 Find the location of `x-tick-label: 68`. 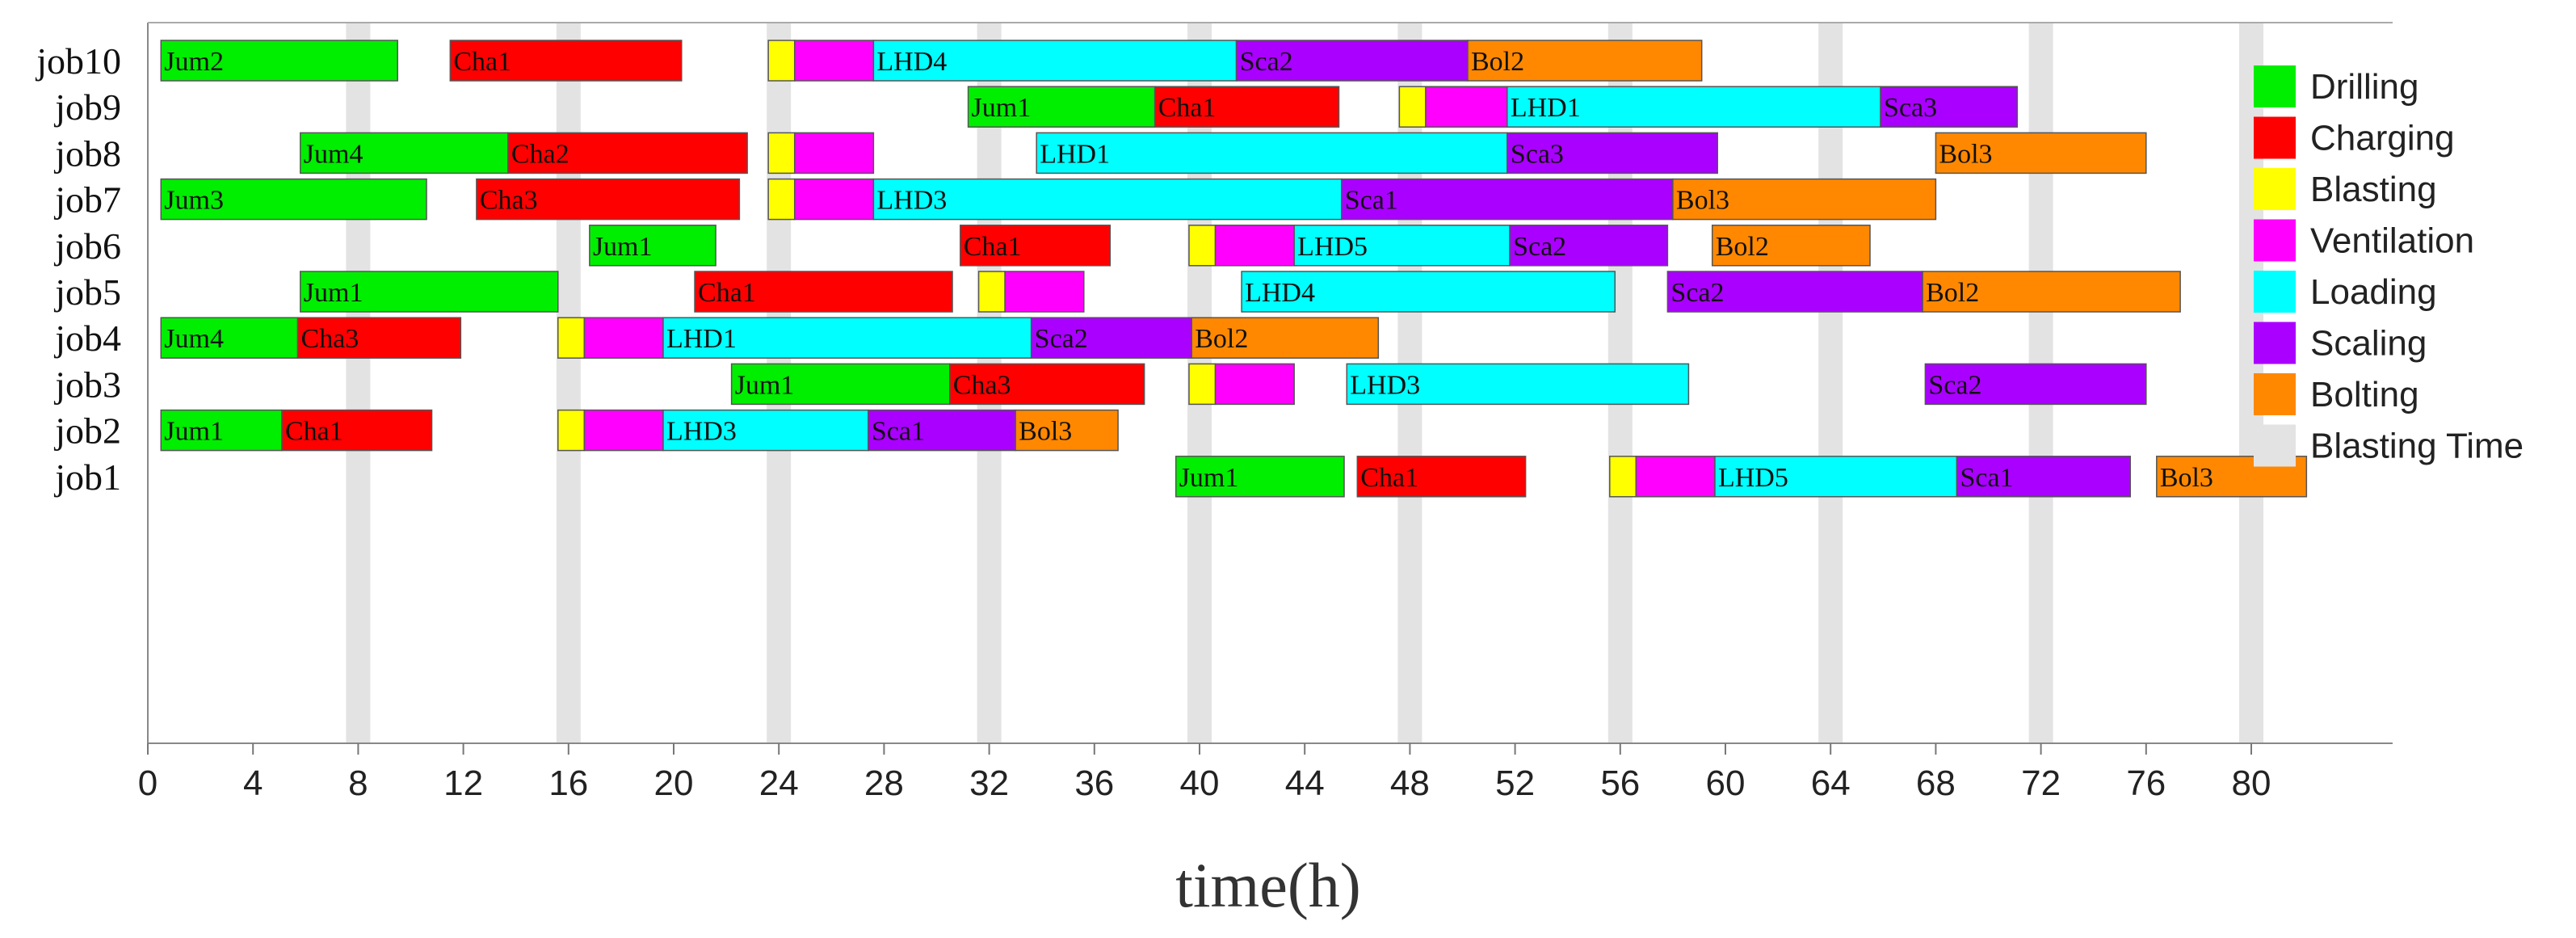

x-tick-label: 68 is located at coordinates (1936, 783).